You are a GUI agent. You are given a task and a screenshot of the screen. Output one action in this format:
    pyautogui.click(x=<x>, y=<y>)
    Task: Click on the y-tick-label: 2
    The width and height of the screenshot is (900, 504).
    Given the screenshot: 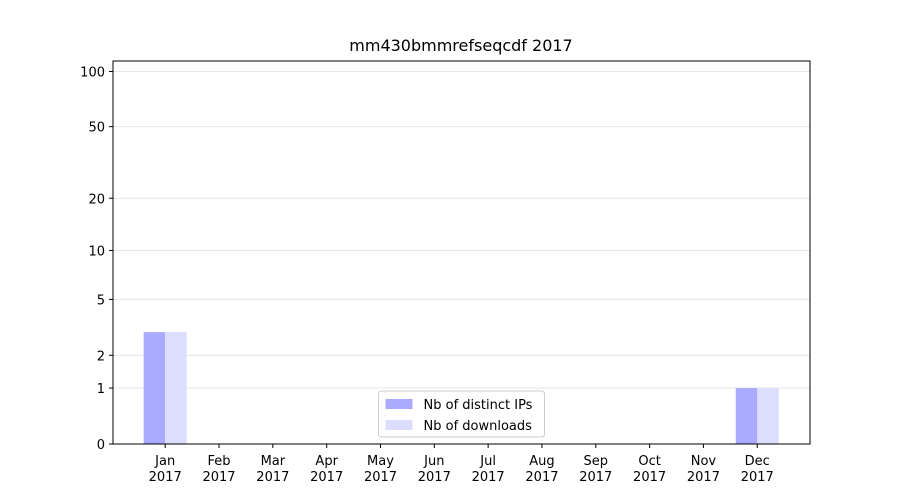 What is the action you would take?
    pyautogui.click(x=101, y=356)
    